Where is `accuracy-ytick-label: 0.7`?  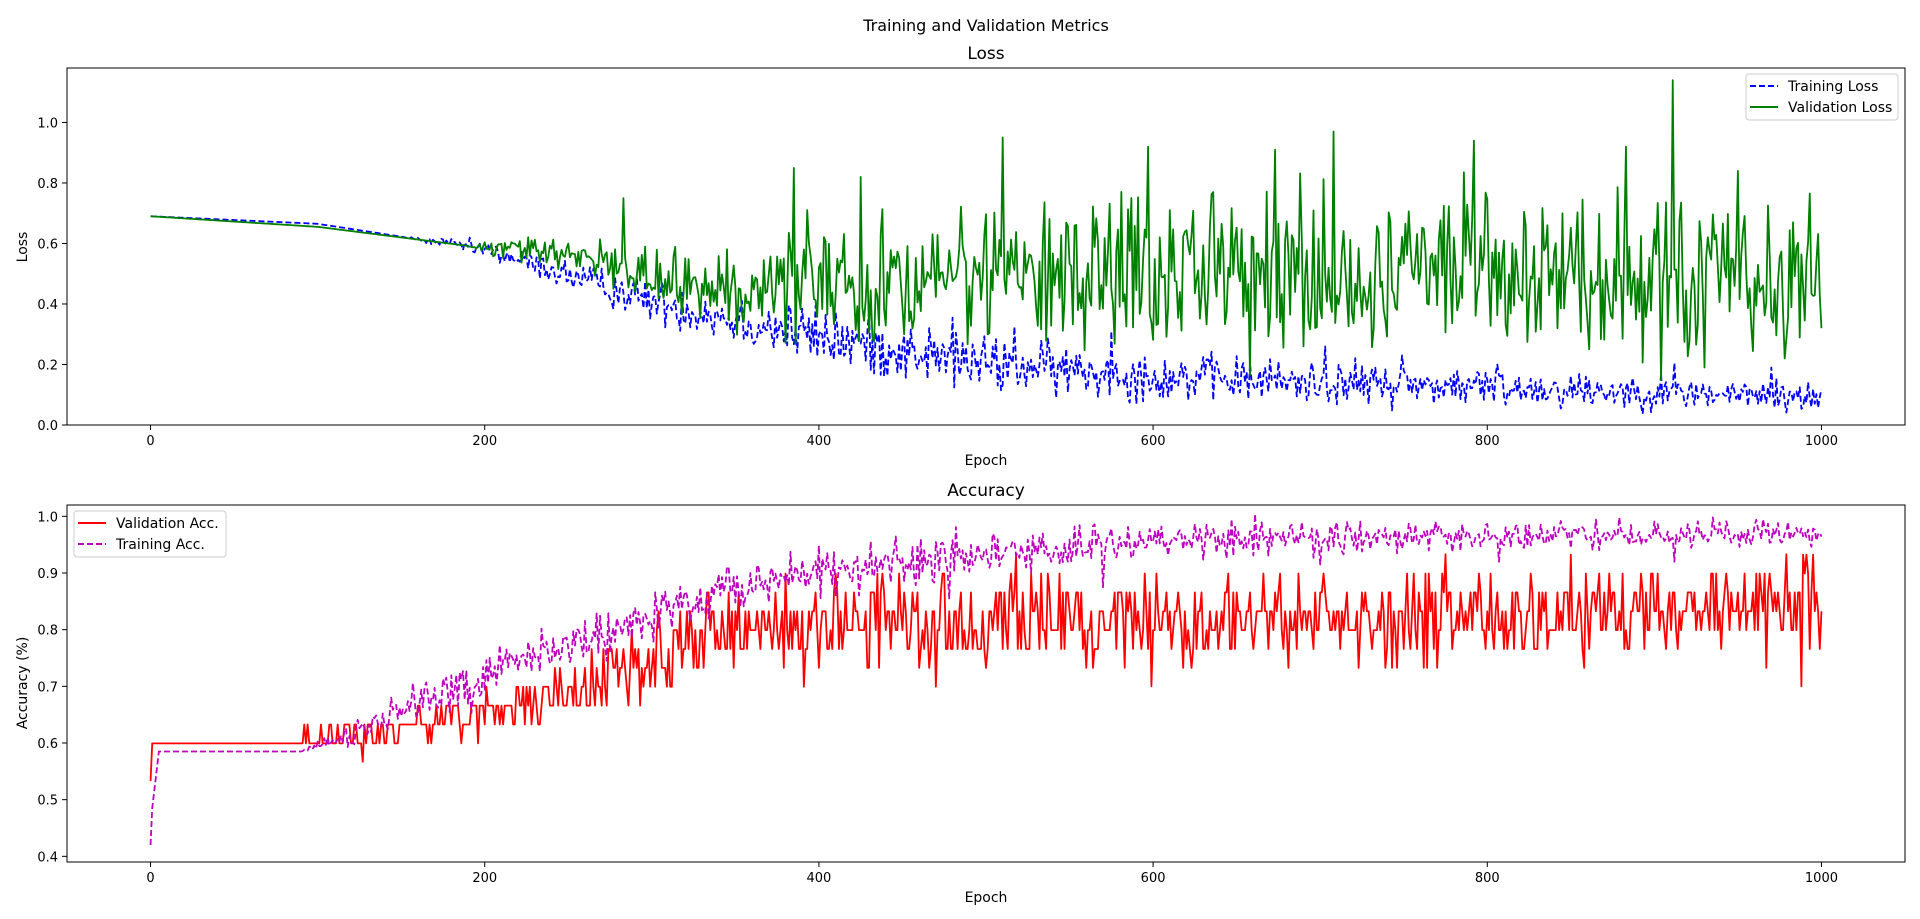
accuracy-ytick-label: 0.7 is located at coordinates (47, 687).